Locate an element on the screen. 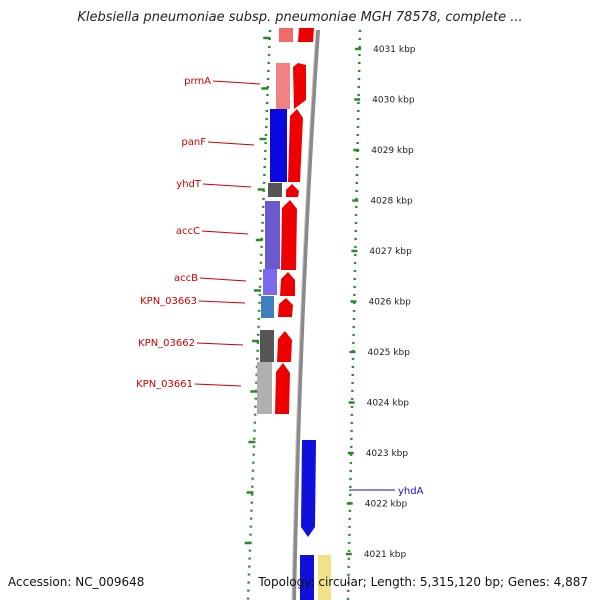 The height and width of the screenshot is (600, 600). accession-text: Accession: NC_009648 is located at coordinates (76, 582).